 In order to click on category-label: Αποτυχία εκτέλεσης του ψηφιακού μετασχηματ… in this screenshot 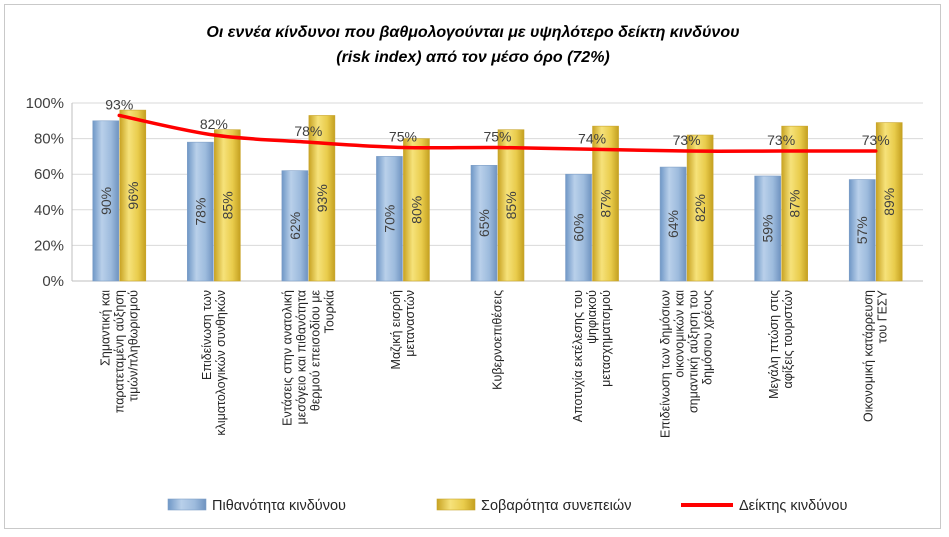, I will do `click(592, 356)`.